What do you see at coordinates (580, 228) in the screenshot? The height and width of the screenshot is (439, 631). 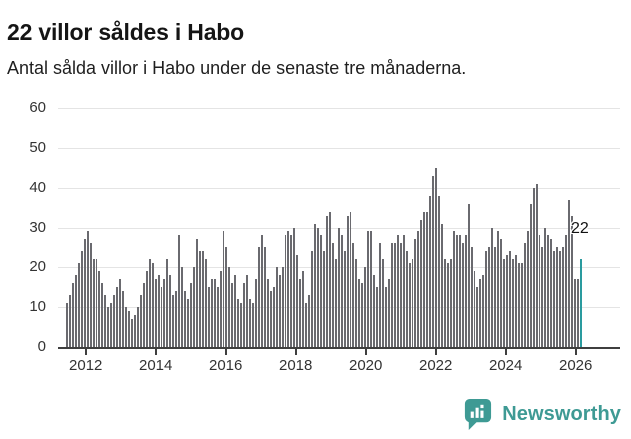 I see `latest-value-annotation: 22` at bounding box center [580, 228].